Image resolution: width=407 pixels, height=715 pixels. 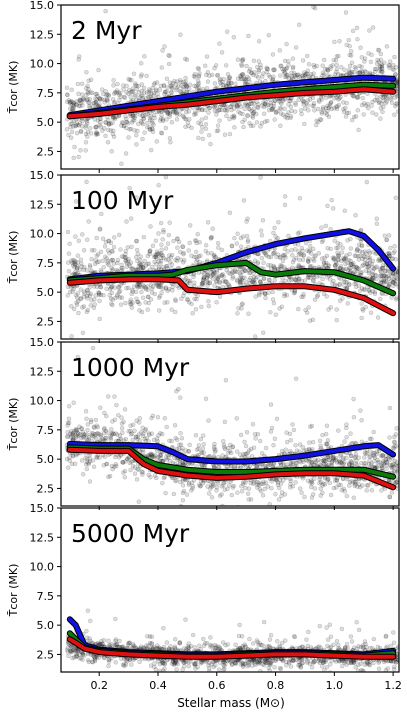 What do you see at coordinates (42, 204) in the screenshot?
I see `y-tick-label: 12.5` at bounding box center [42, 204].